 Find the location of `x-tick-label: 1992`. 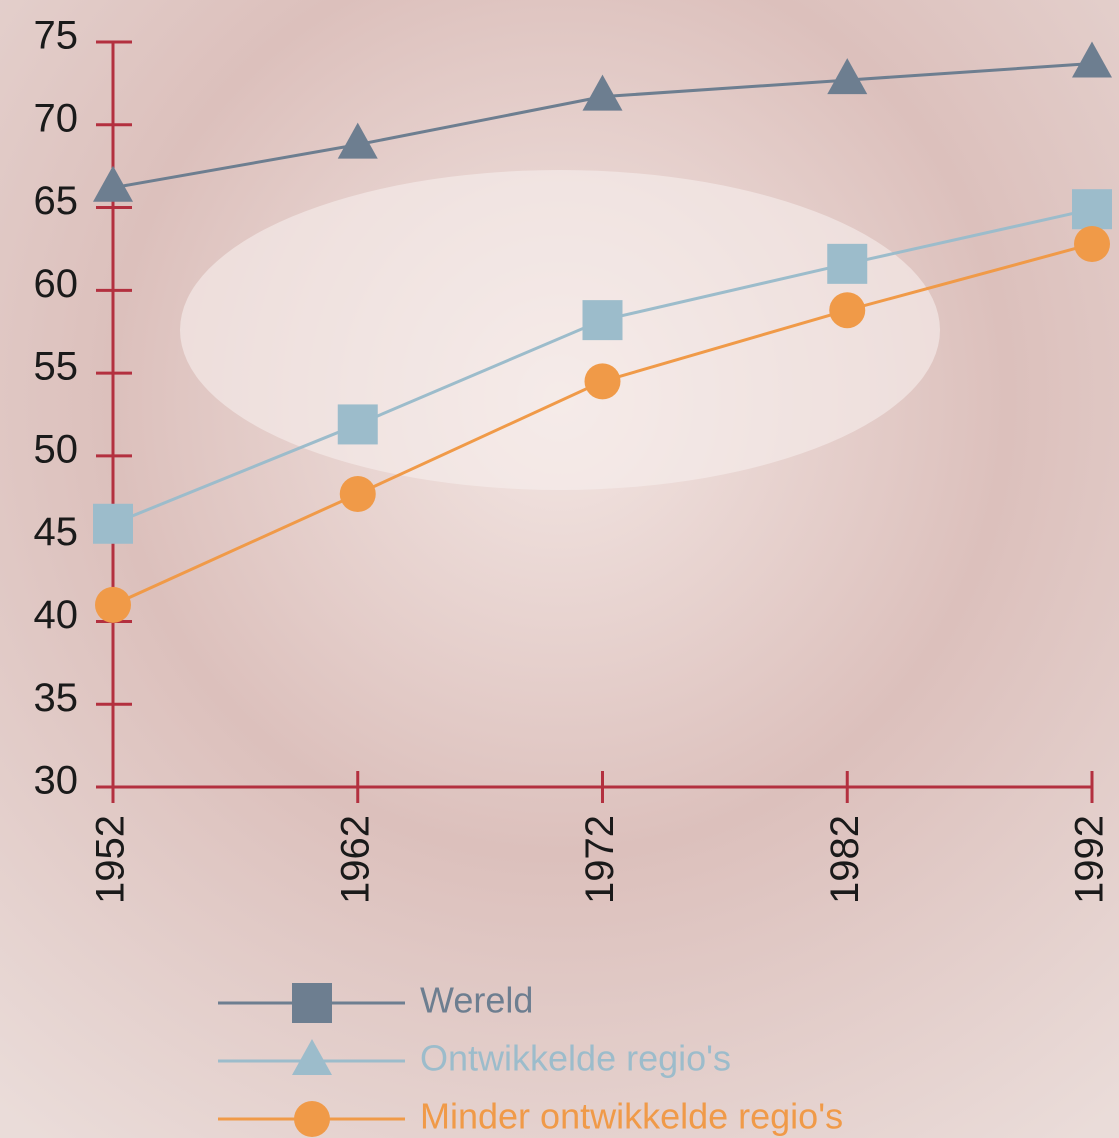

x-tick-label: 1992 is located at coordinates (1090, 859).